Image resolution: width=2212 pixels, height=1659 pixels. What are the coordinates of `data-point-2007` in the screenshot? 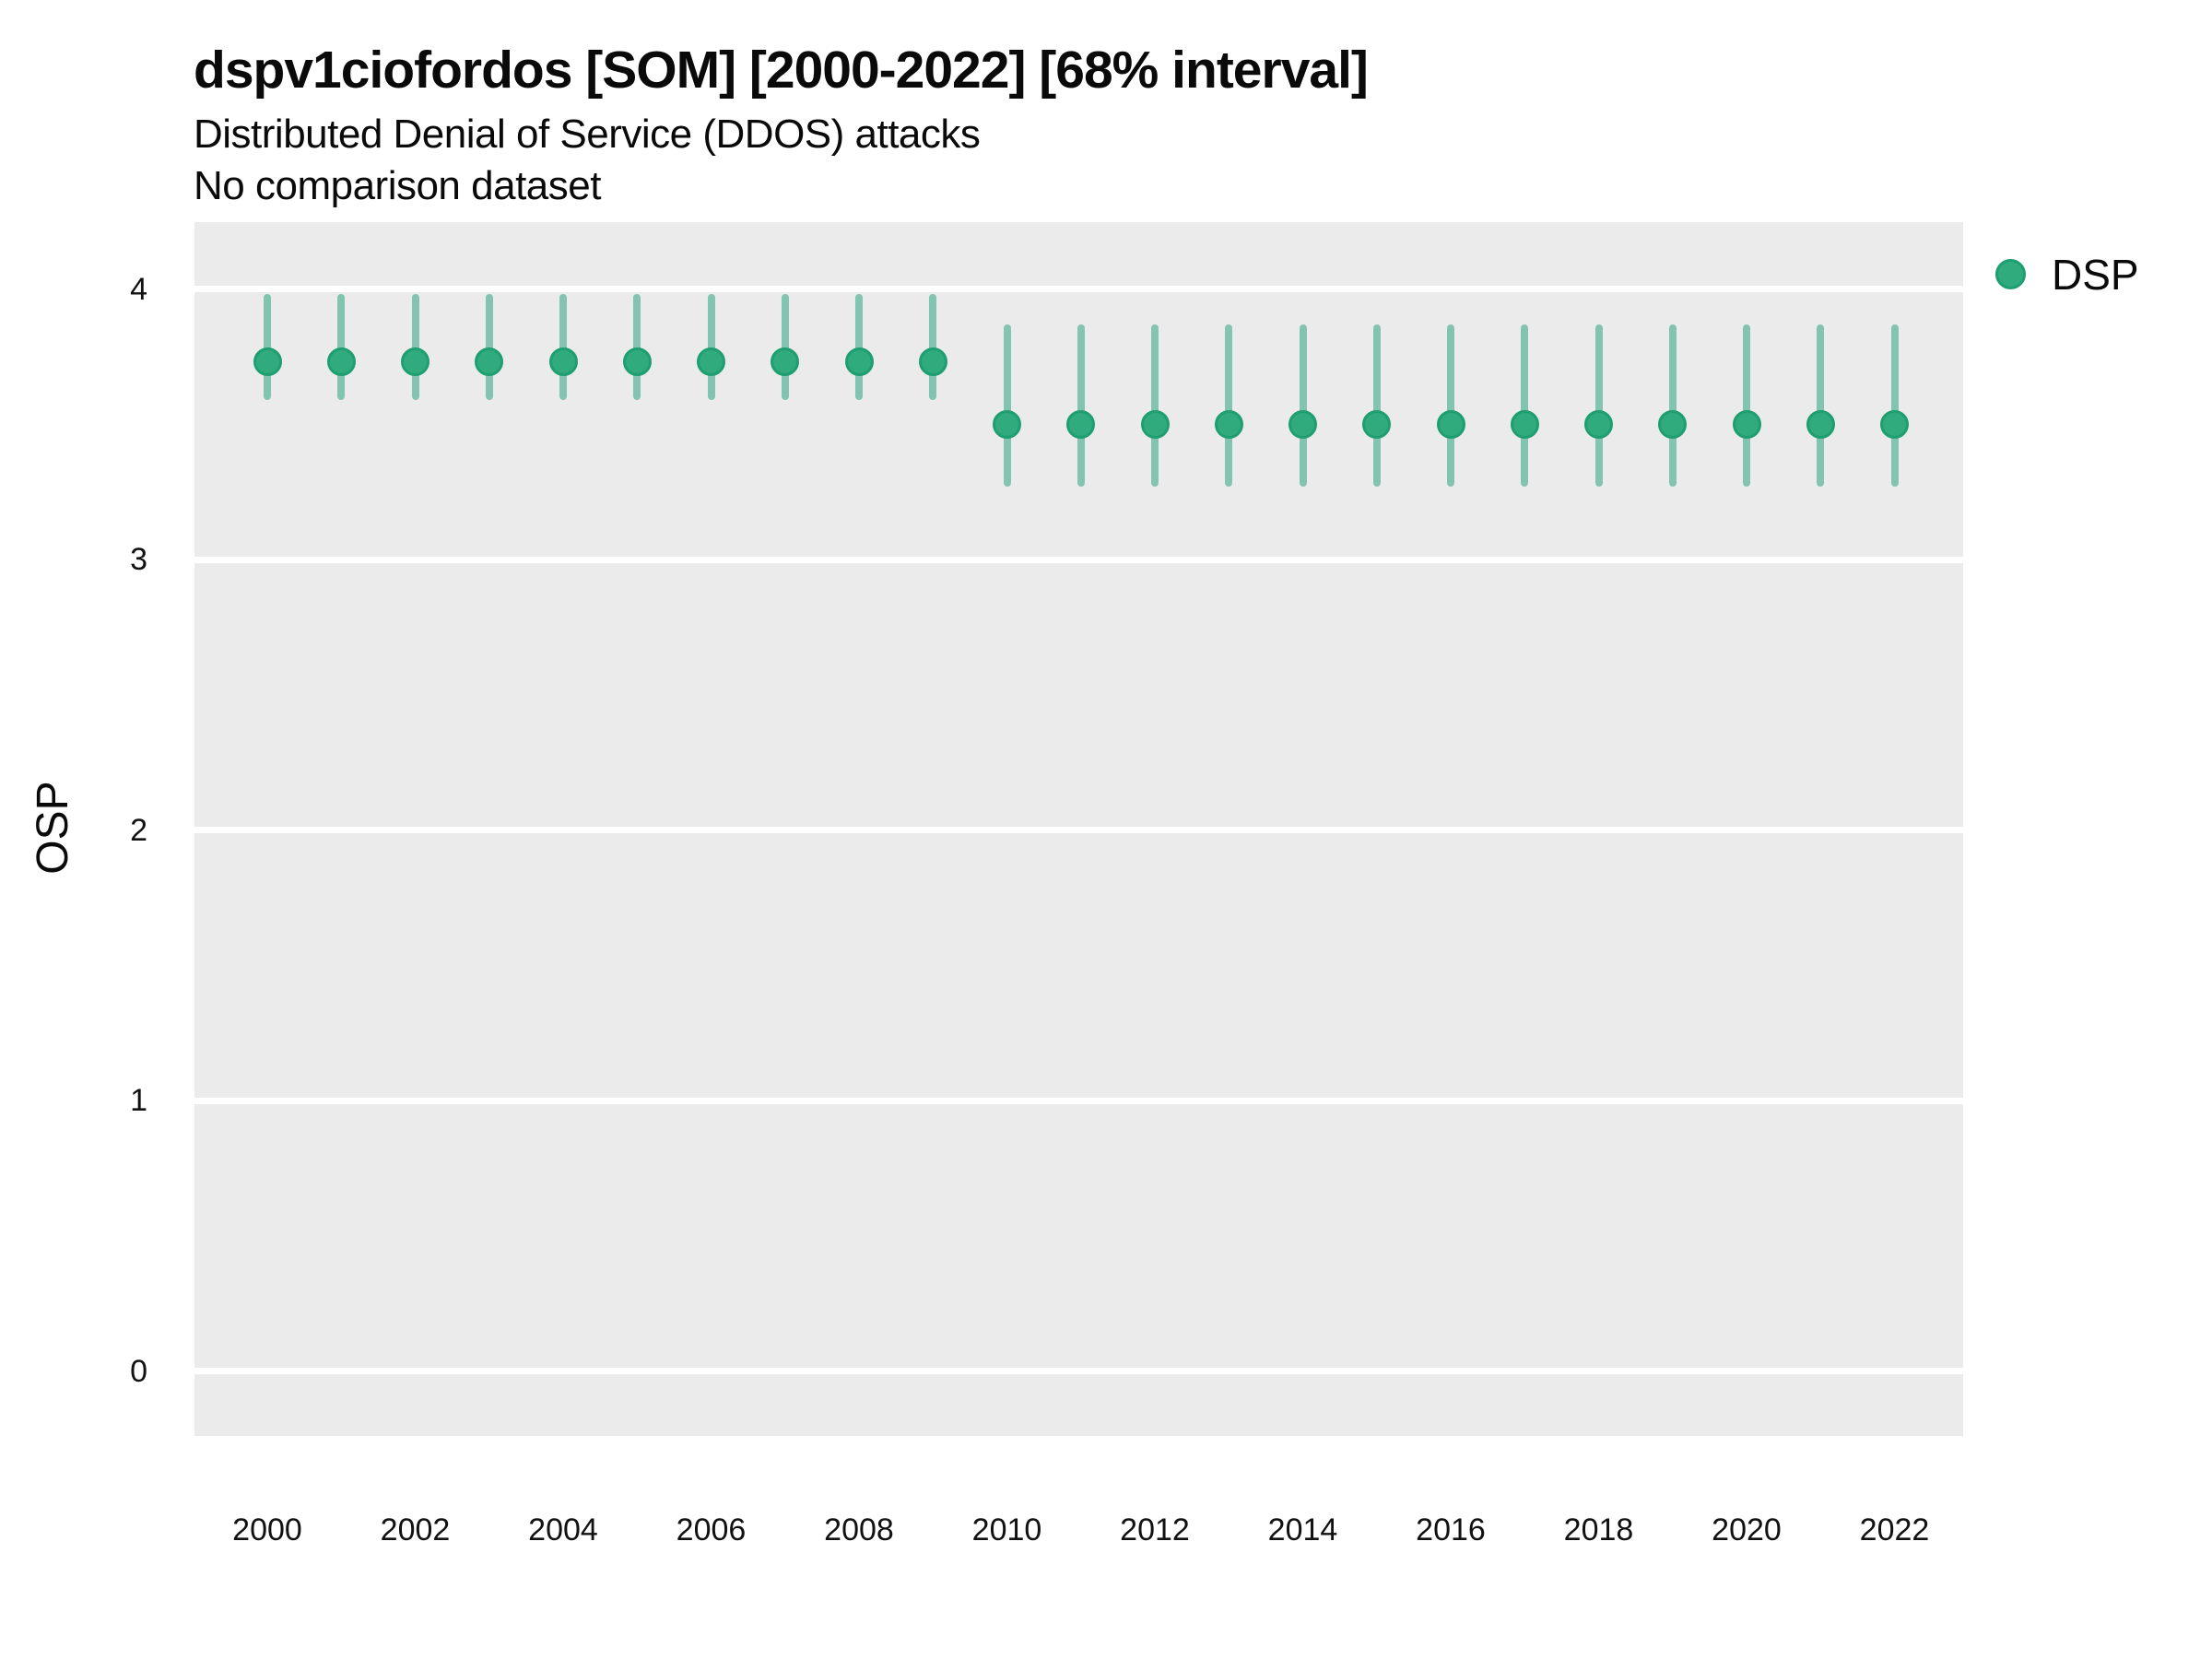 It's located at (785, 362).